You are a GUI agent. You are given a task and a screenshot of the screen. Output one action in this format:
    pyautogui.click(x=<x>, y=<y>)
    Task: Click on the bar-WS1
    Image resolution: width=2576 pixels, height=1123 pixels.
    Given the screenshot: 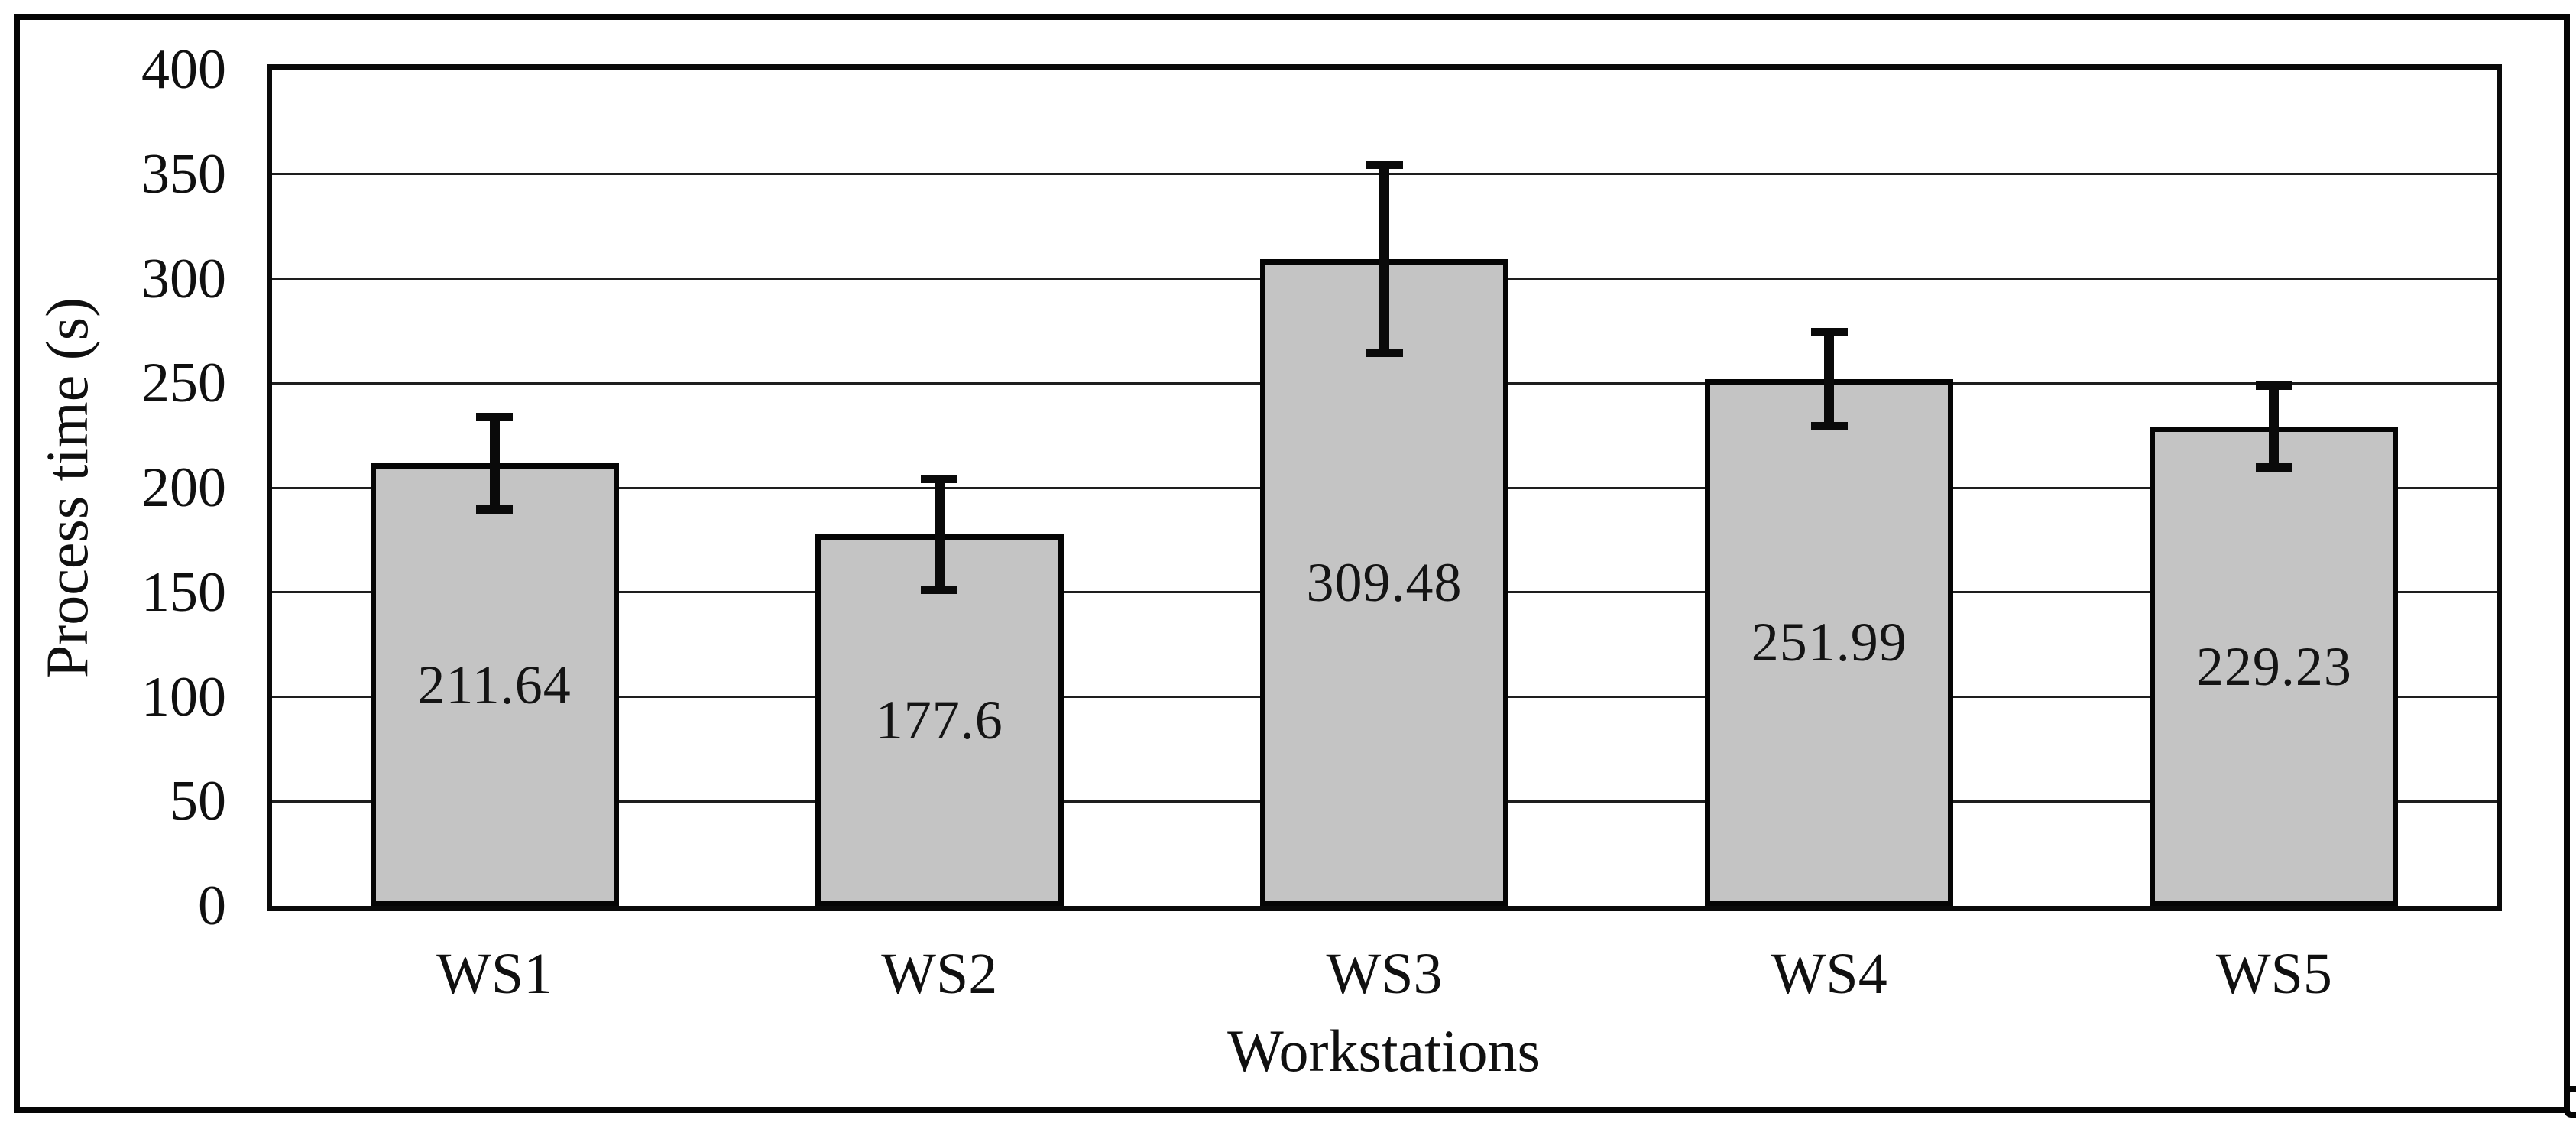 What is the action you would take?
    pyautogui.click(x=495, y=684)
    